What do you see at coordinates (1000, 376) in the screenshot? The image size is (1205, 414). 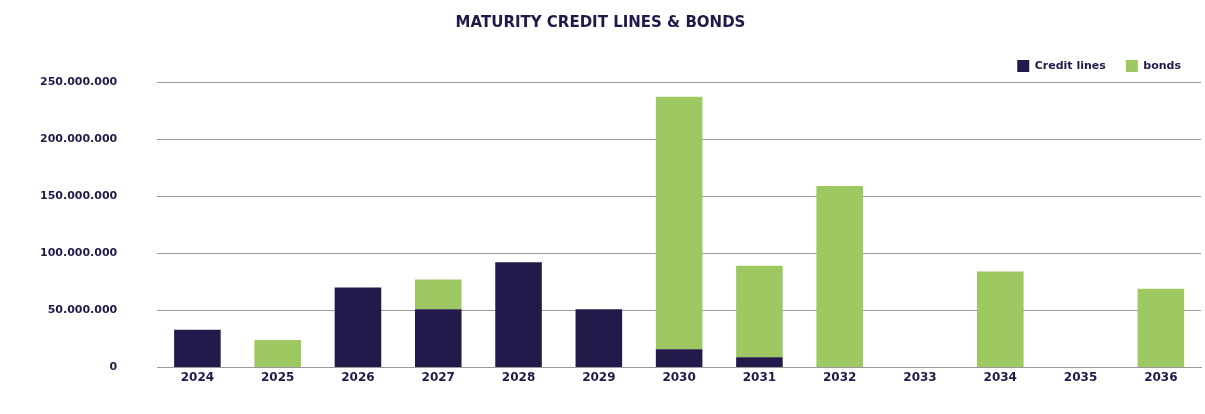 I see `x-tick-label: 2034` at bounding box center [1000, 376].